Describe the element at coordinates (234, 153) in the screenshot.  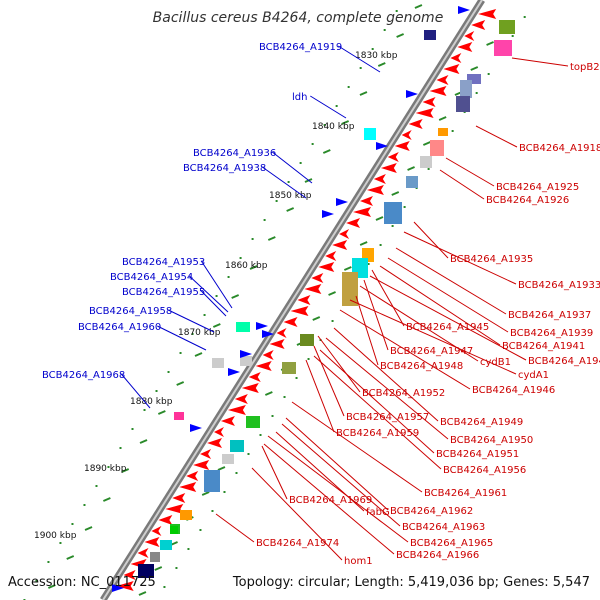
I see `forward-gene-label: BCB4264_A1936` at that location.